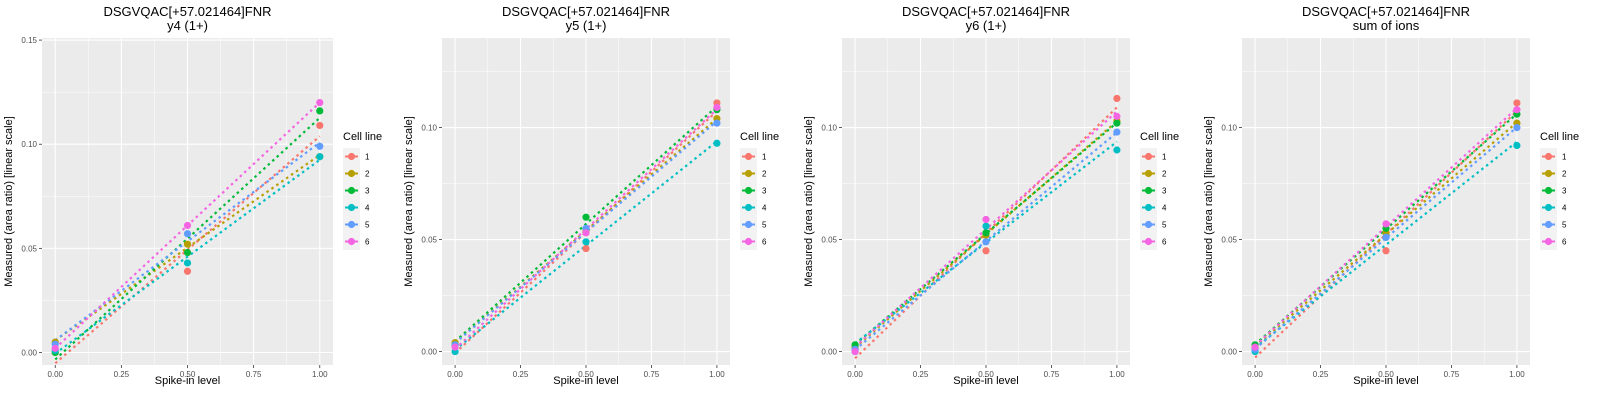 The width and height of the screenshot is (1600, 405). What do you see at coordinates (986, 25) in the screenshot?
I see `chart-subtitle: y6 (1+)` at bounding box center [986, 25].